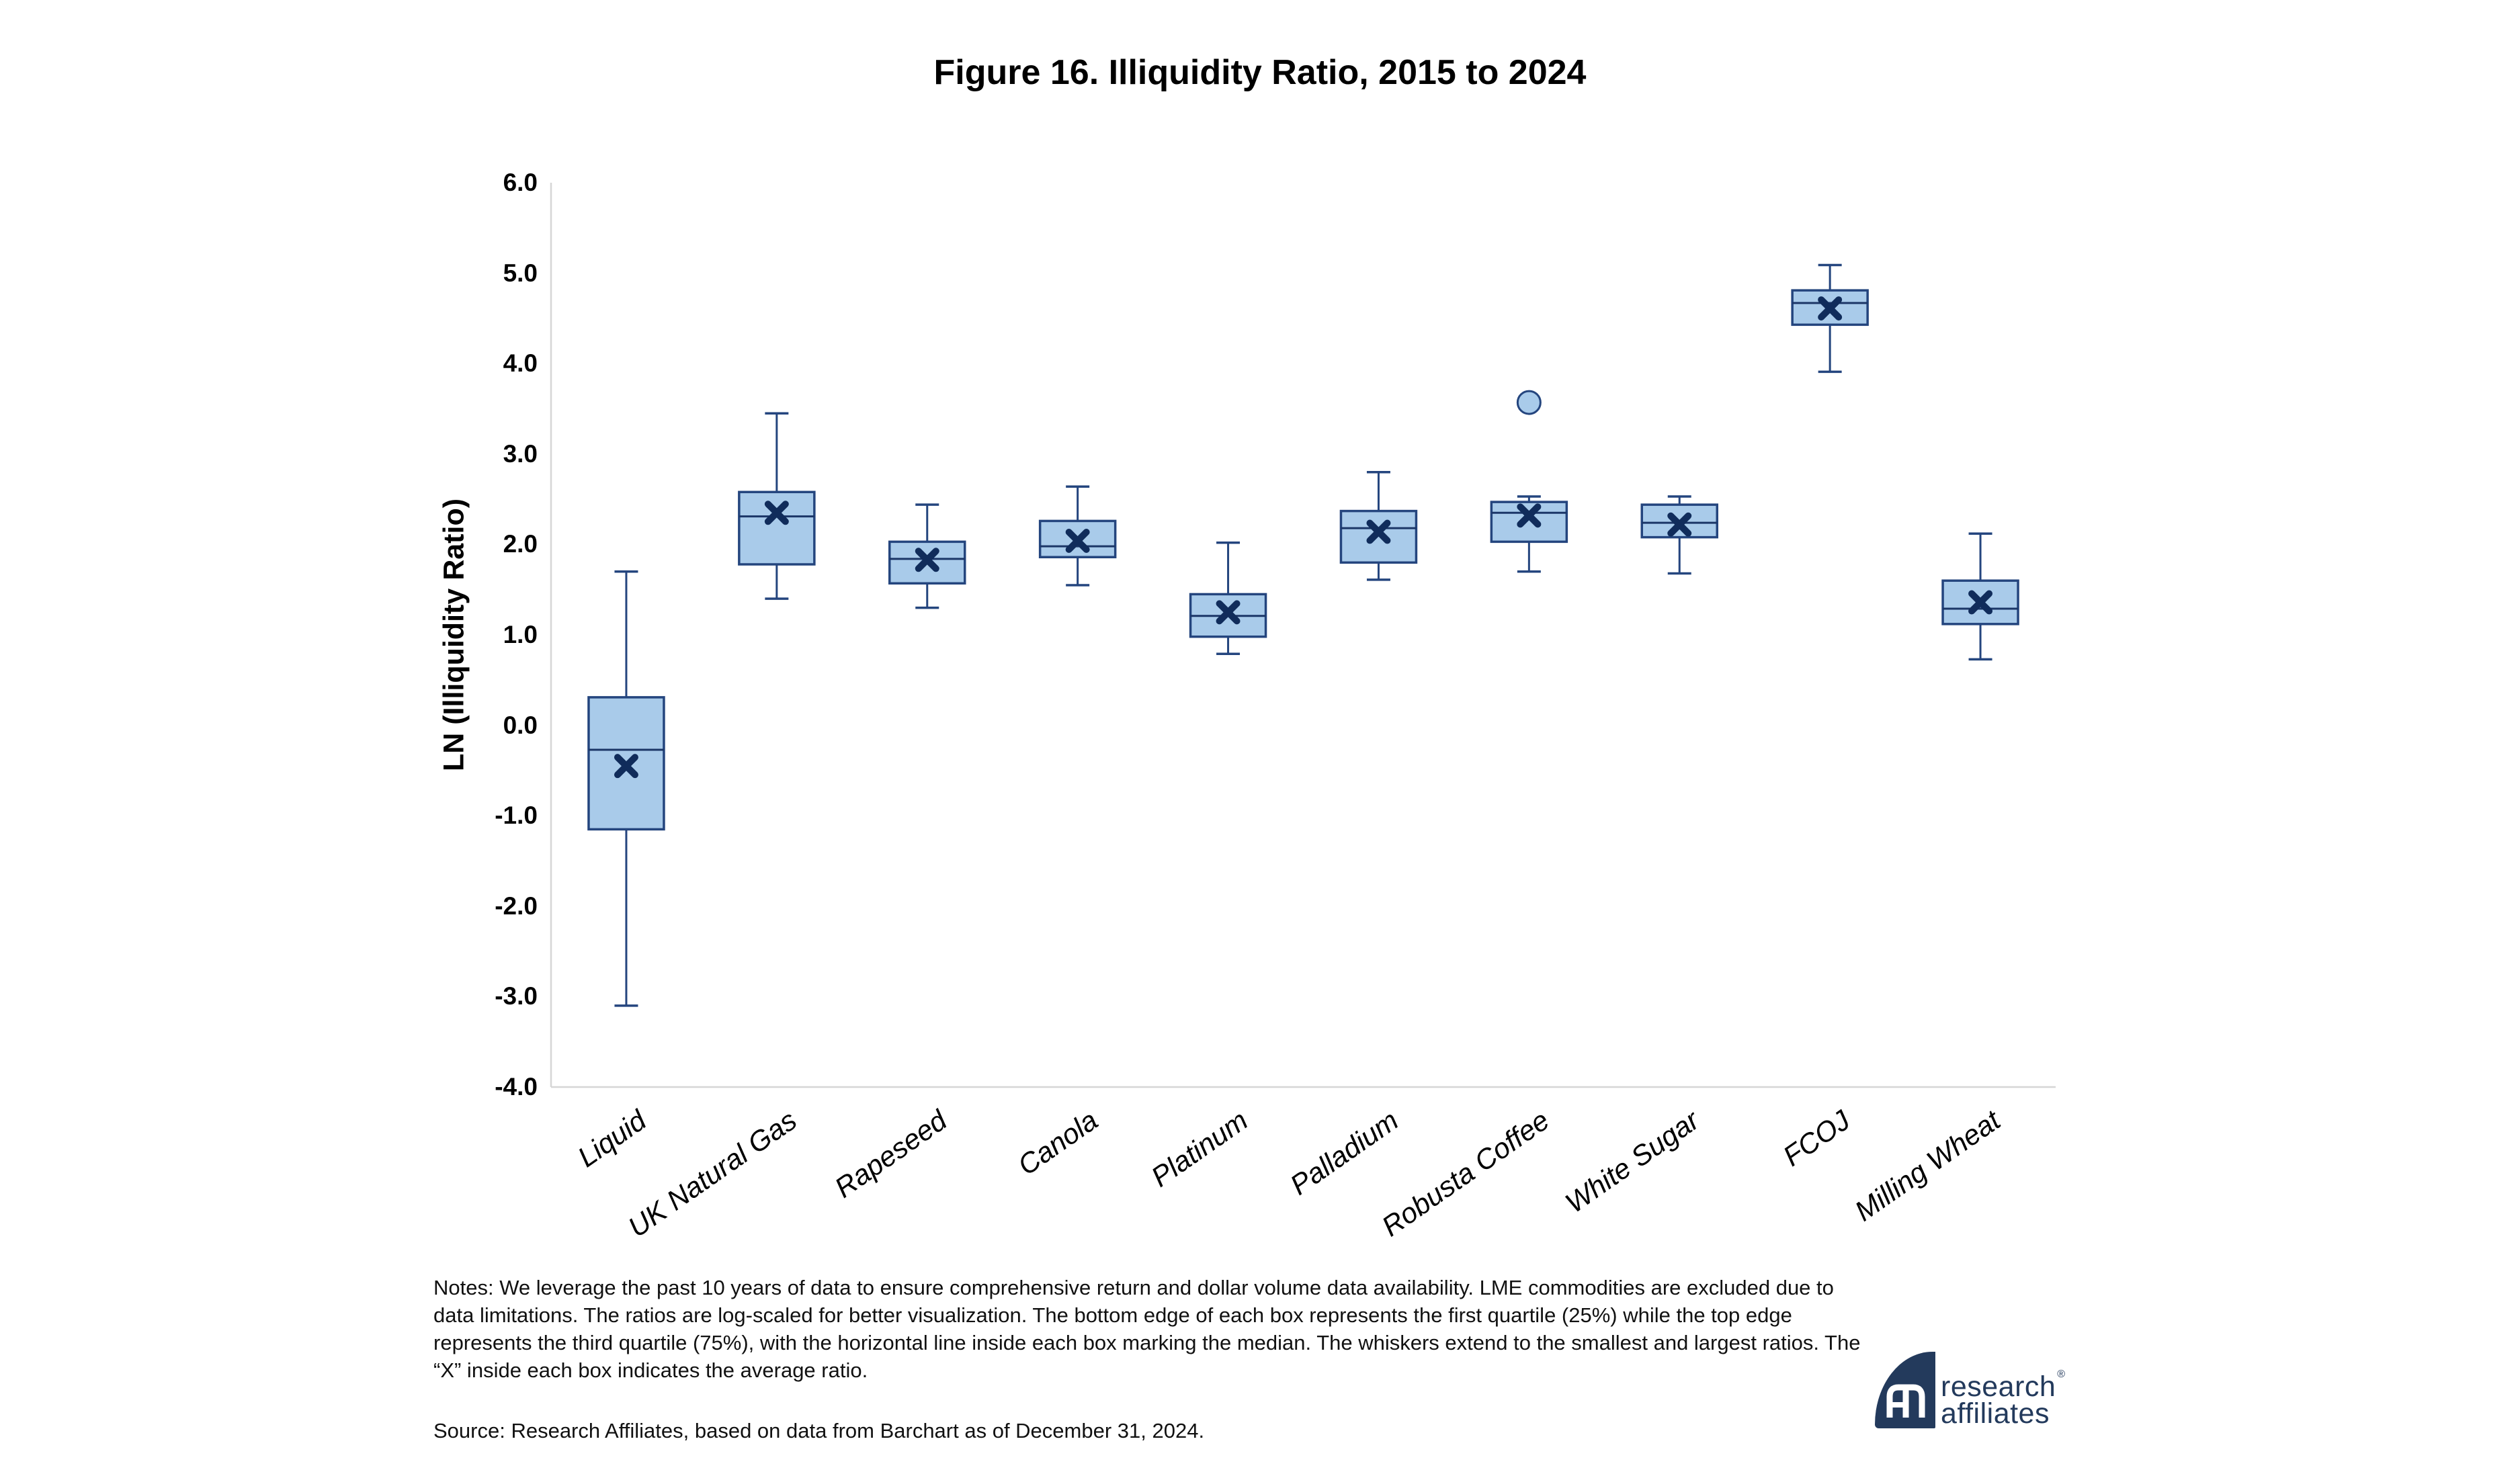 This screenshot has width=2520, height=1472. I want to click on outlier-point, so click(1529, 402).